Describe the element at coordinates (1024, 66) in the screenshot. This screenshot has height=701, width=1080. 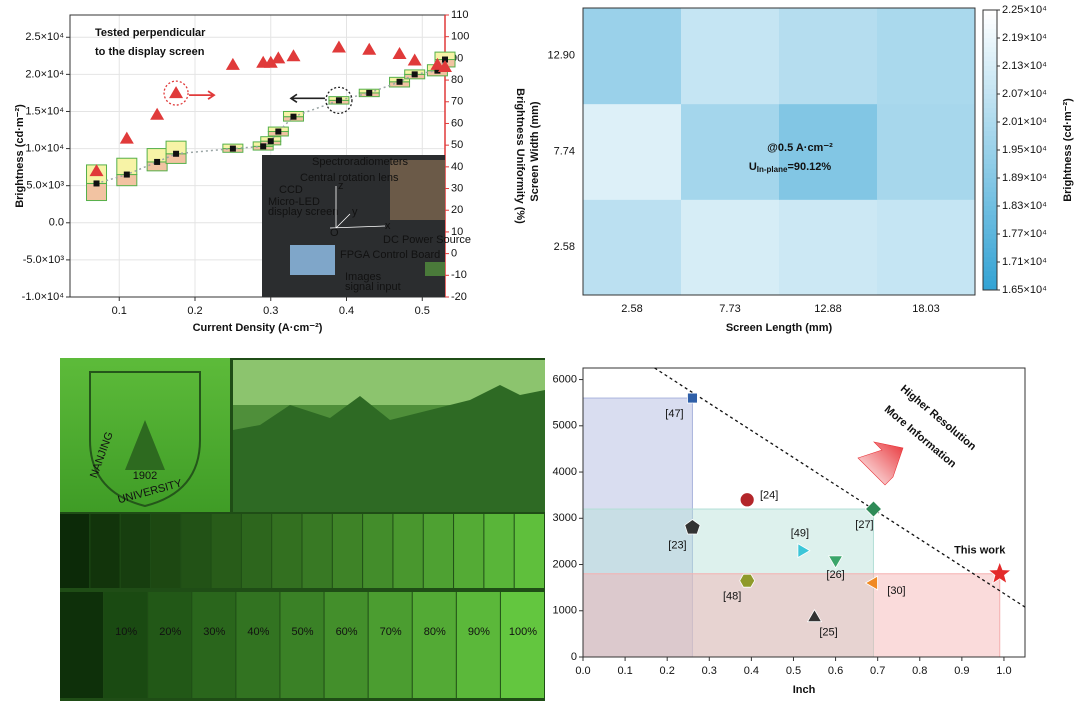
I see `colorbar-tick-label: 2.13×10⁴` at that location.